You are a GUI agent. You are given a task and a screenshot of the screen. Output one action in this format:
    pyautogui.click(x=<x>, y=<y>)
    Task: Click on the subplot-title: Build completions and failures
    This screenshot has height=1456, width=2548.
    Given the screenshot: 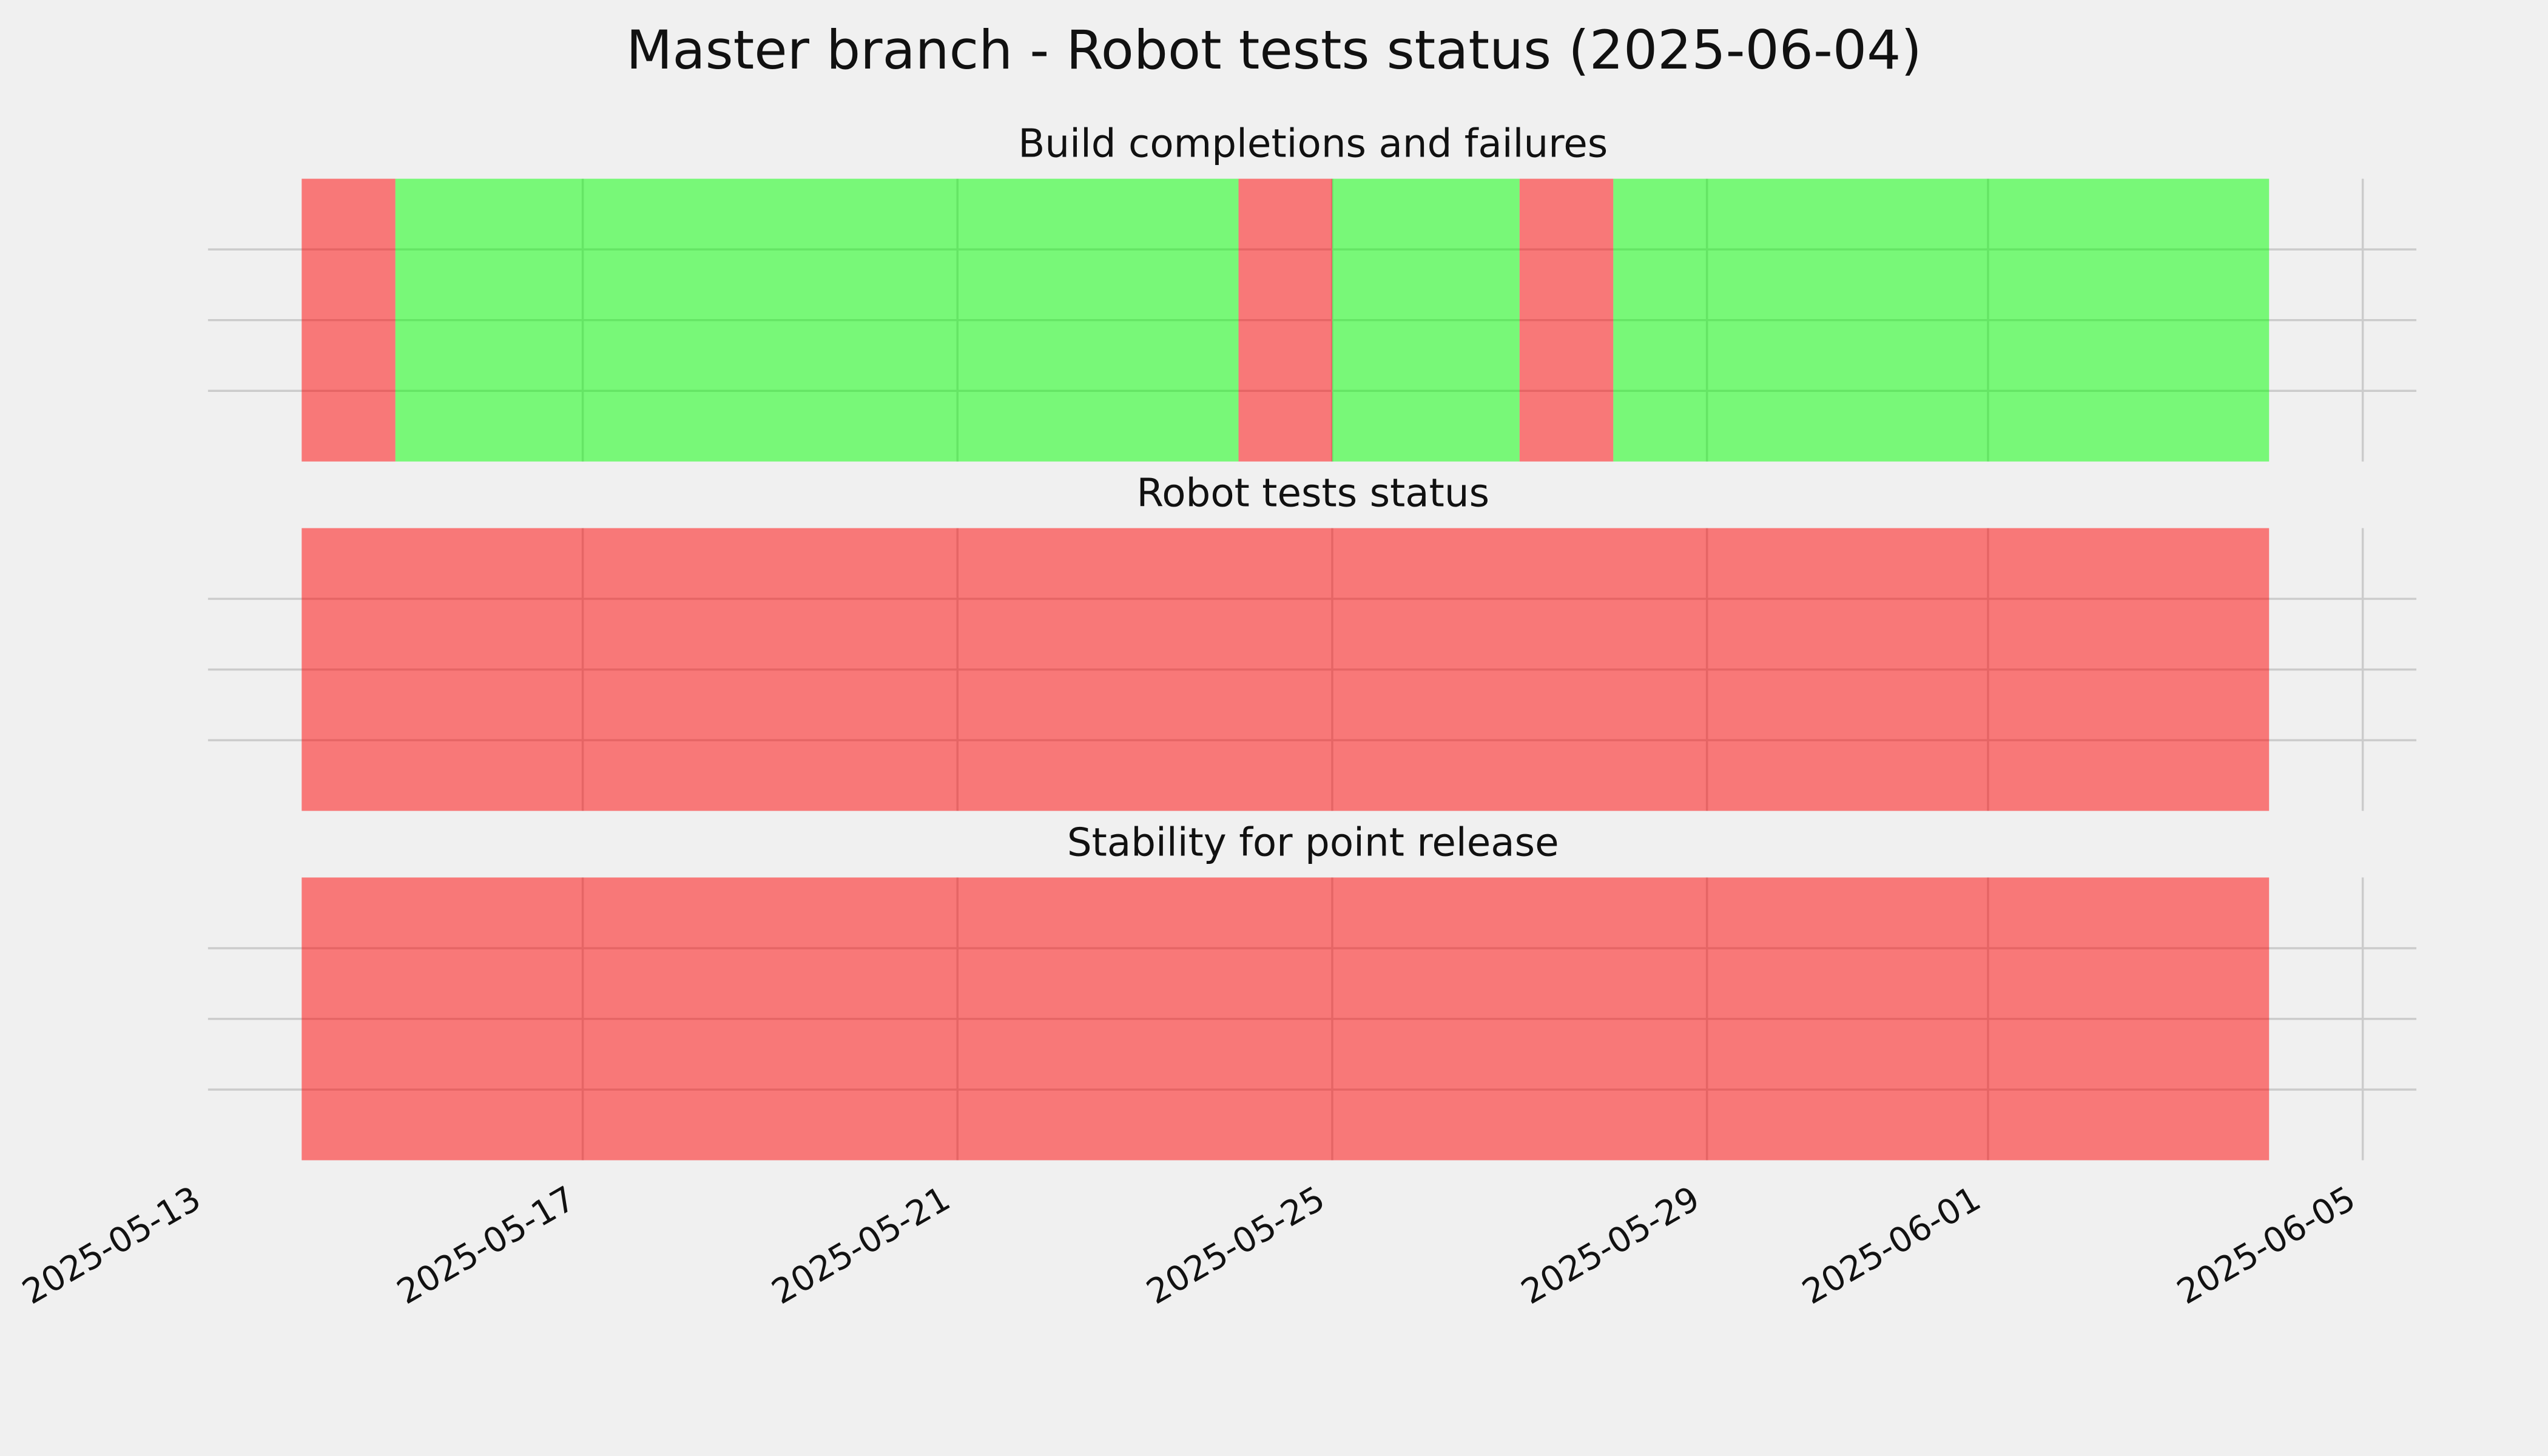 What is the action you would take?
    pyautogui.click(x=1313, y=144)
    